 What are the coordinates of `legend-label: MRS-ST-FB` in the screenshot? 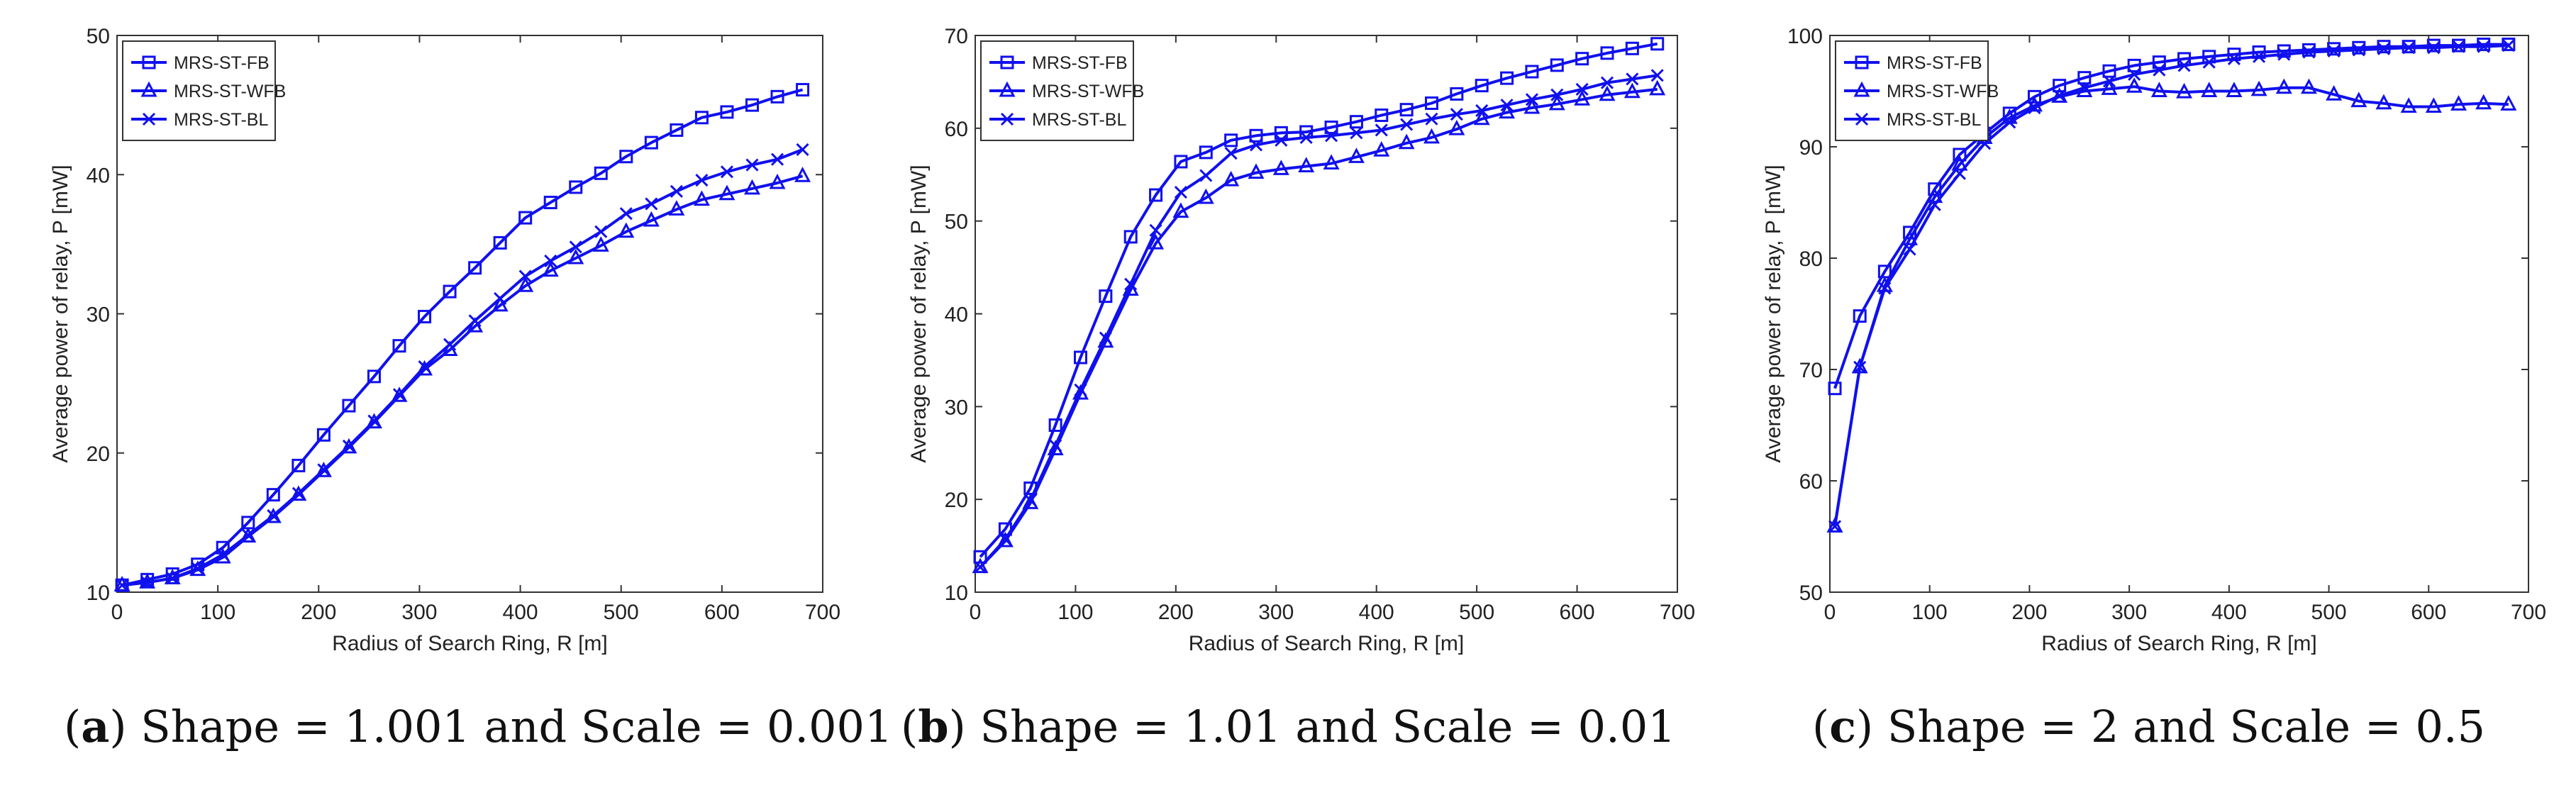 It's located at (1080, 63).